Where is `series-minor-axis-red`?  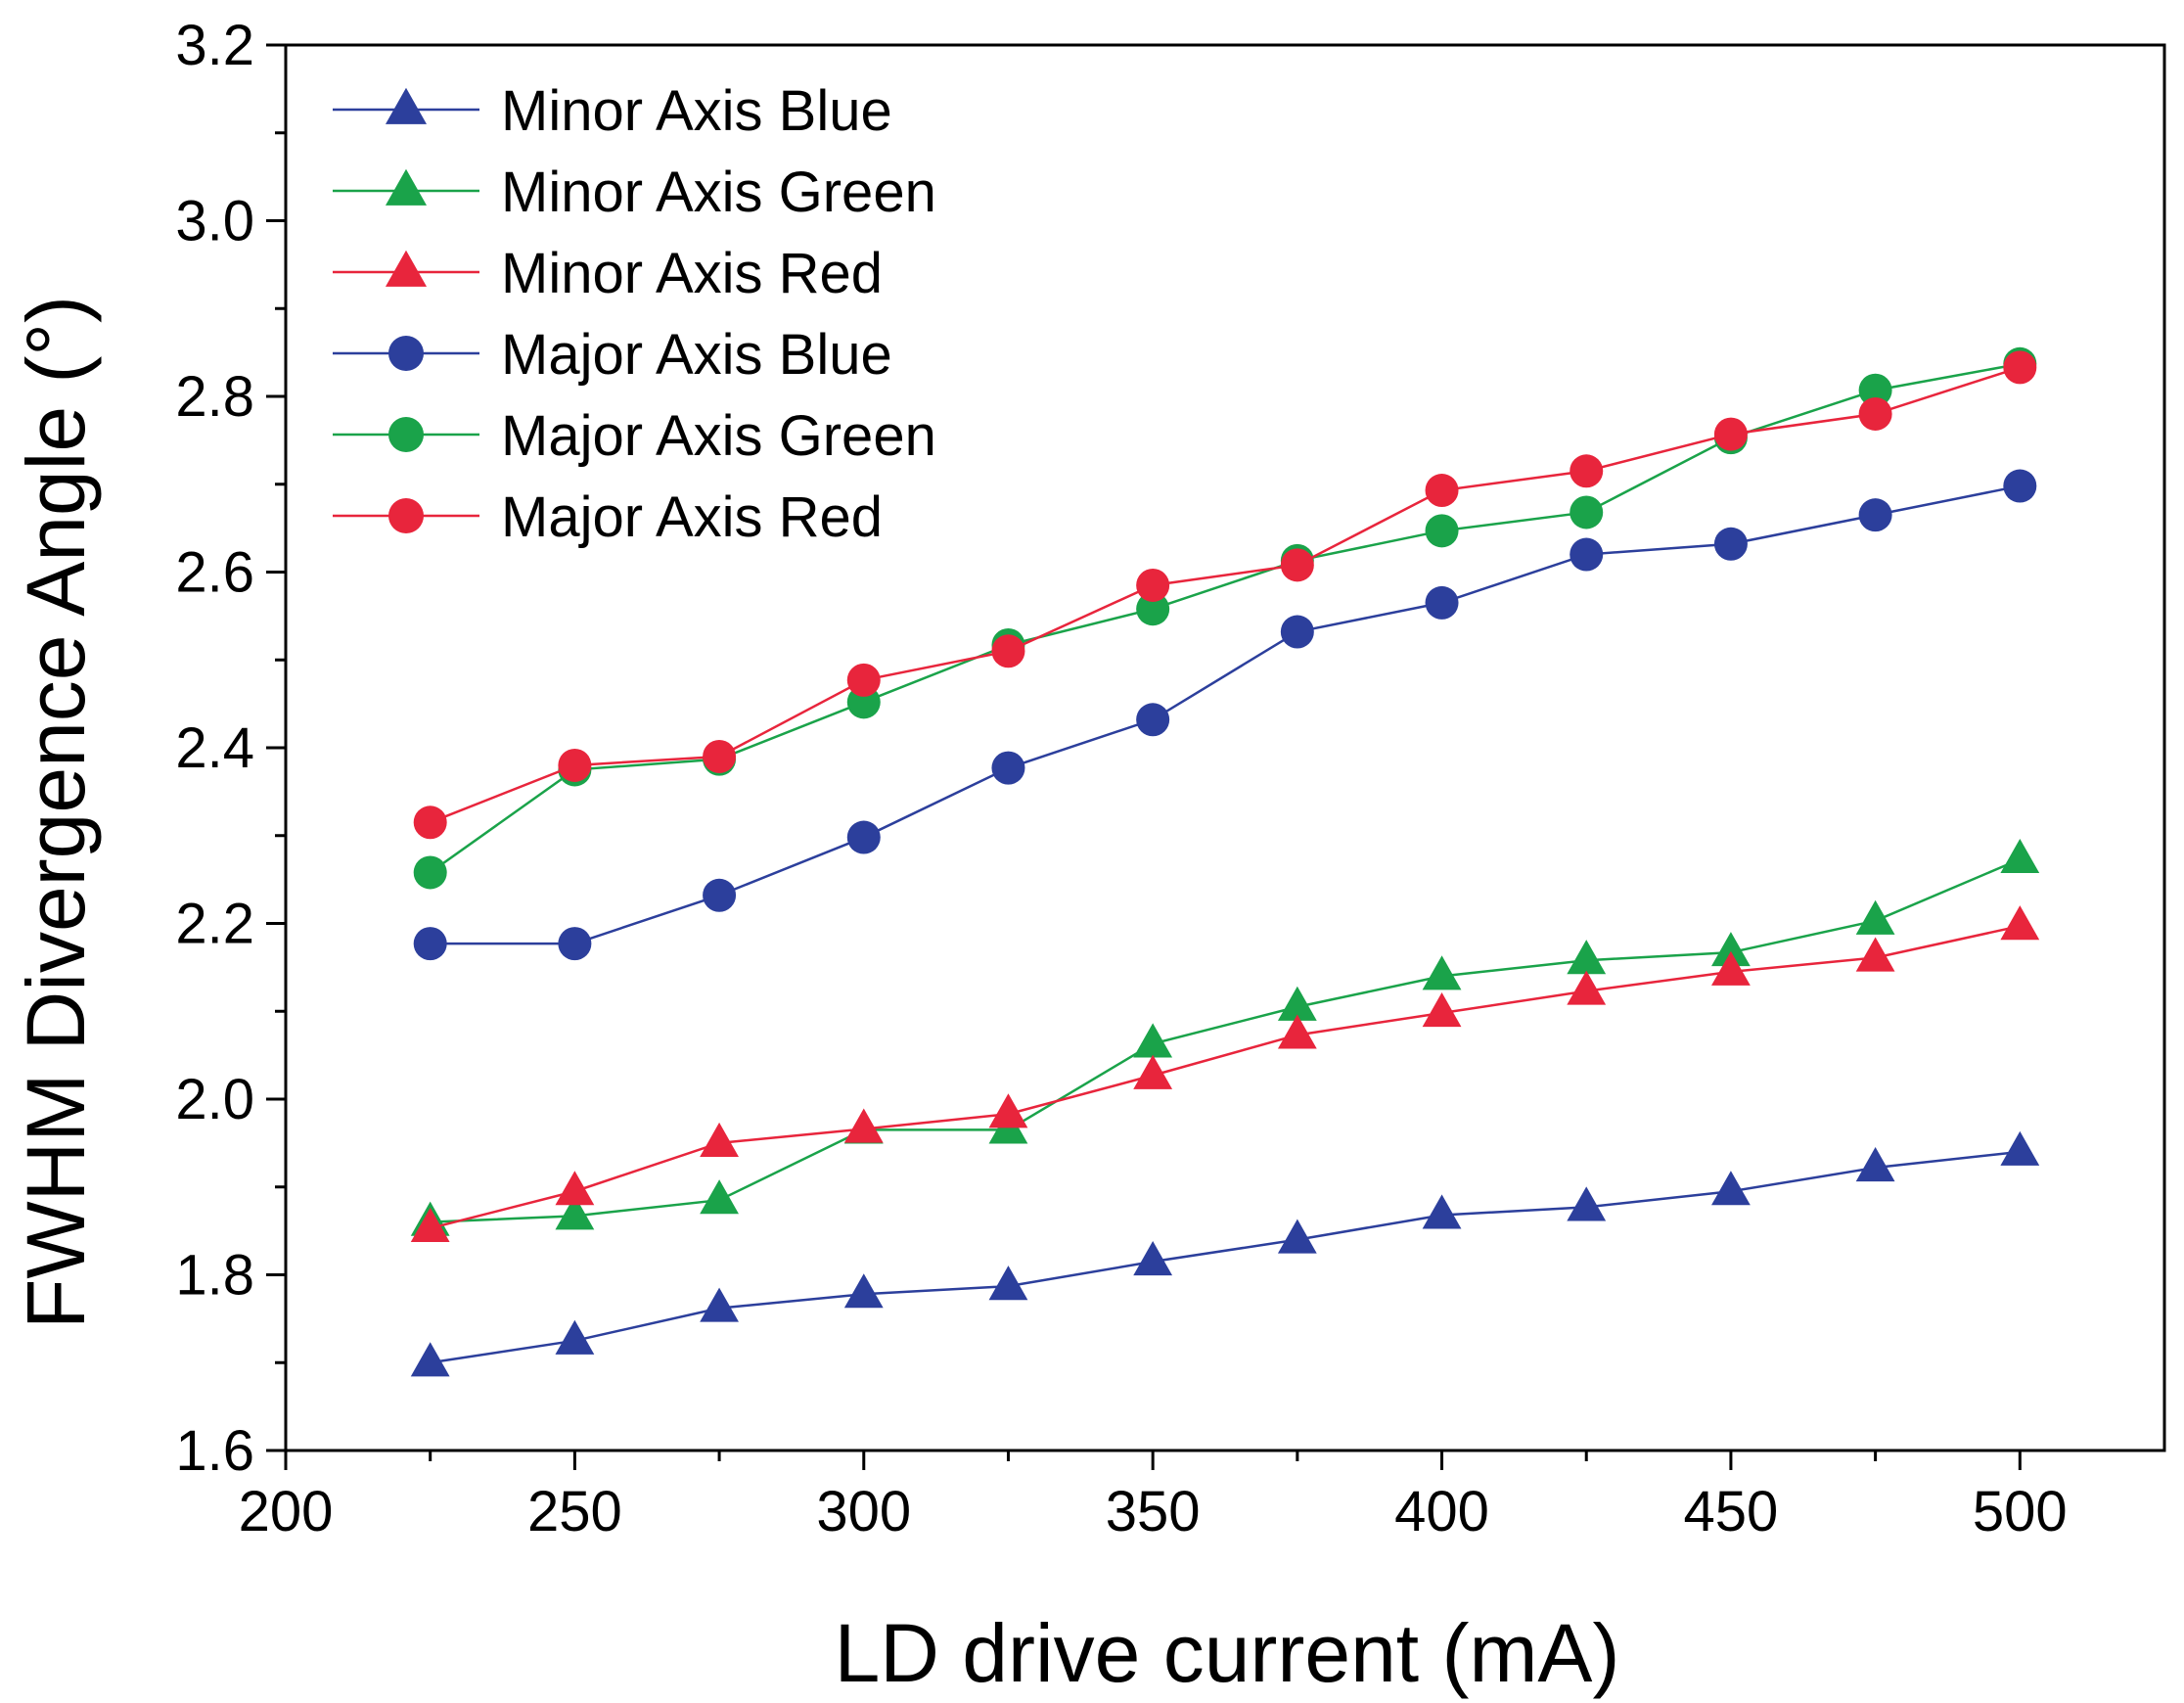
series-minor-axis-red is located at coordinates (1225, 1073).